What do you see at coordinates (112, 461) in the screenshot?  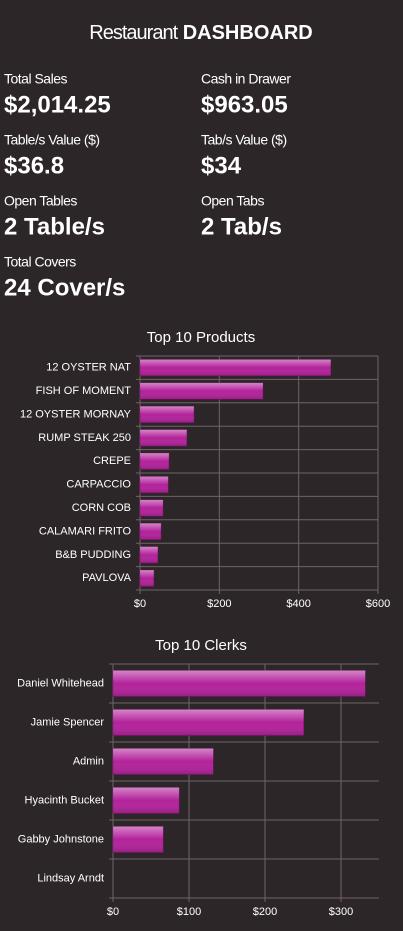 I see `y-tick-label: CREPE` at bounding box center [112, 461].